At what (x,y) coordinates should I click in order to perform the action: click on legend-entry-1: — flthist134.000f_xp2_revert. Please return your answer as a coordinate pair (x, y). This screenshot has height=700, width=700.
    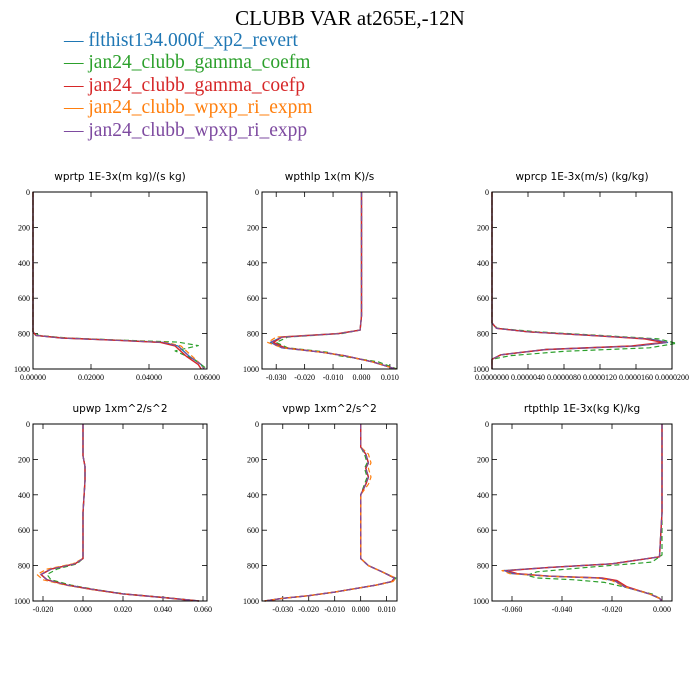
    Looking at the image, I should click on (188, 41).